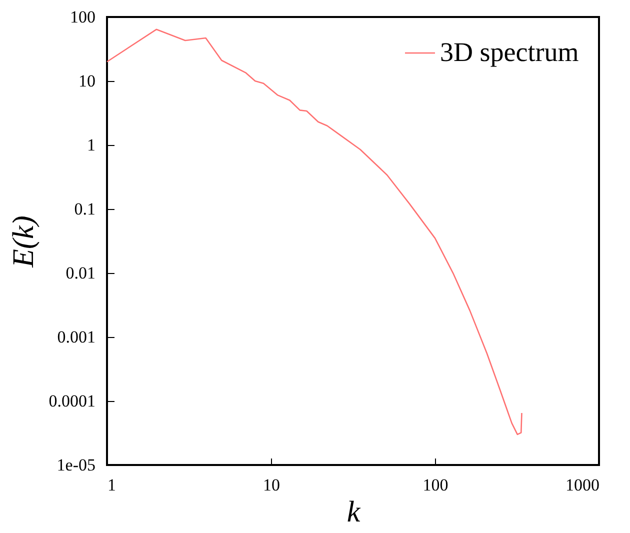 Image resolution: width=630 pixels, height=533 pixels. Describe the element at coordinates (112, 485) in the screenshot. I see `x-tick-label: 1` at that location.